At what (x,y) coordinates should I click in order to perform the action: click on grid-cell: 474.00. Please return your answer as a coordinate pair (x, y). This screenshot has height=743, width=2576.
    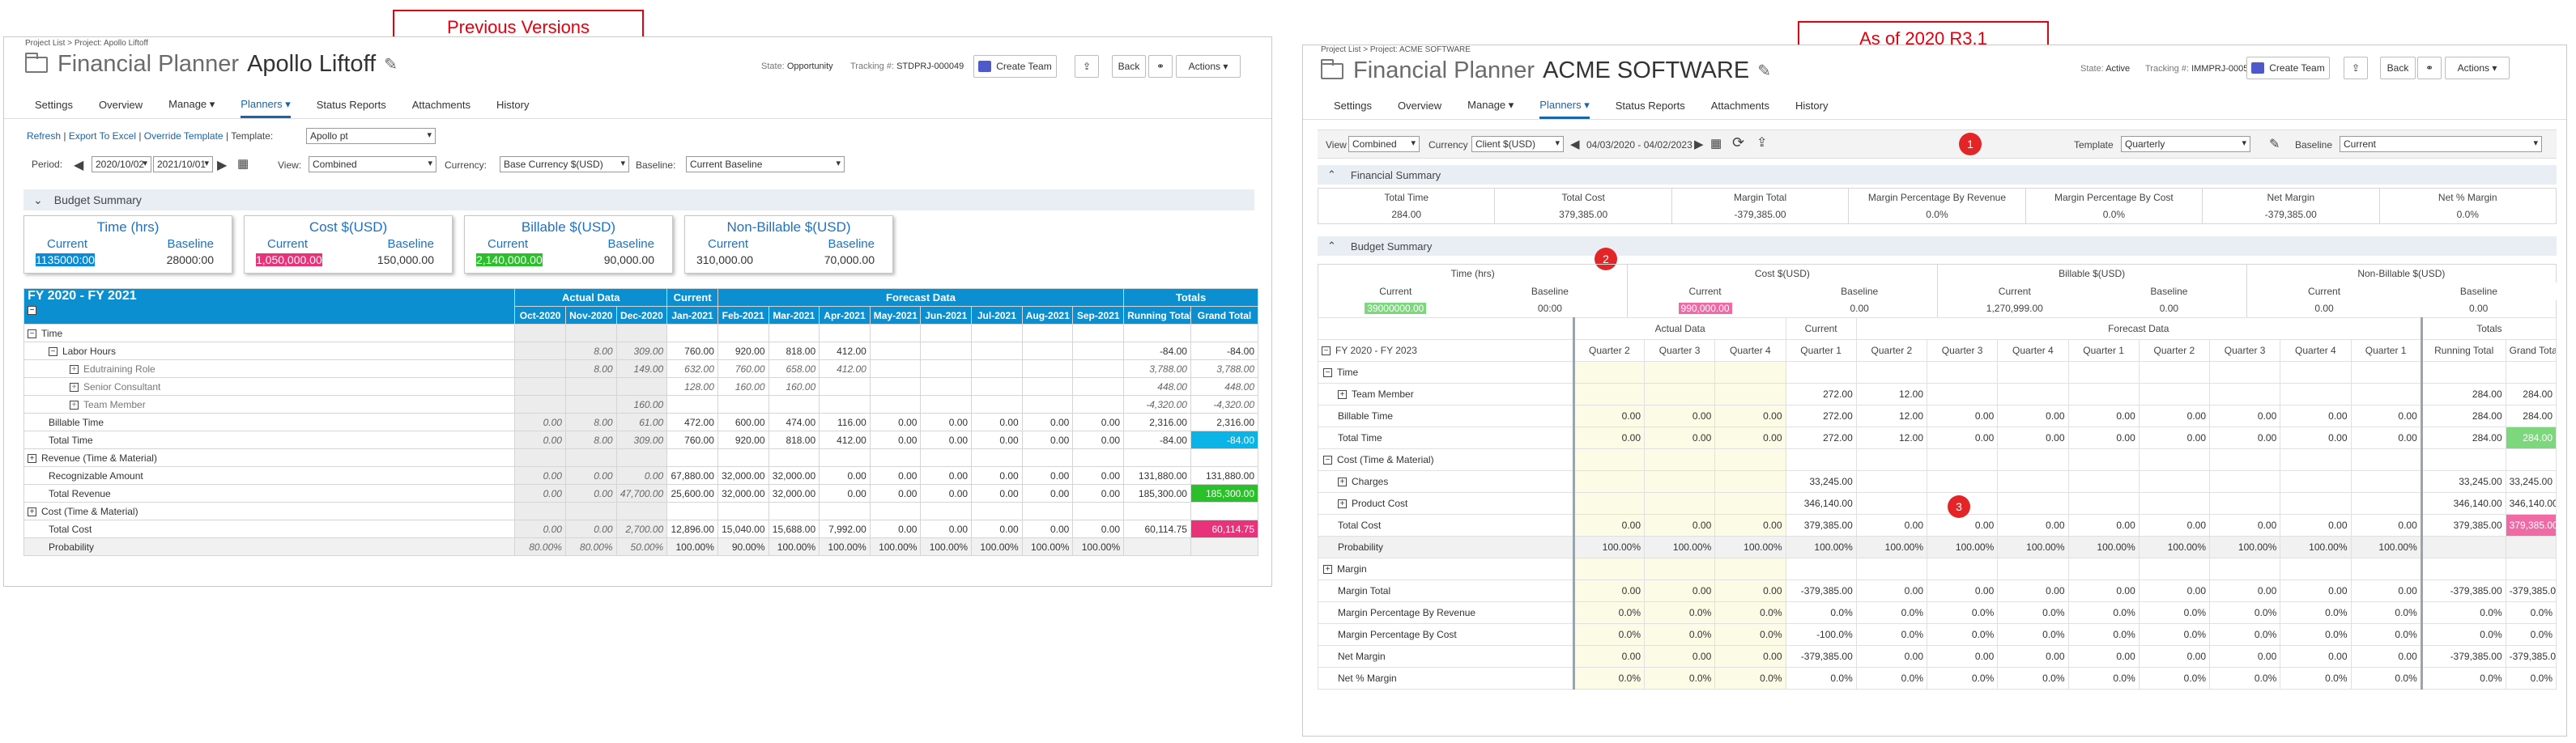
    Looking at the image, I should click on (794, 422).